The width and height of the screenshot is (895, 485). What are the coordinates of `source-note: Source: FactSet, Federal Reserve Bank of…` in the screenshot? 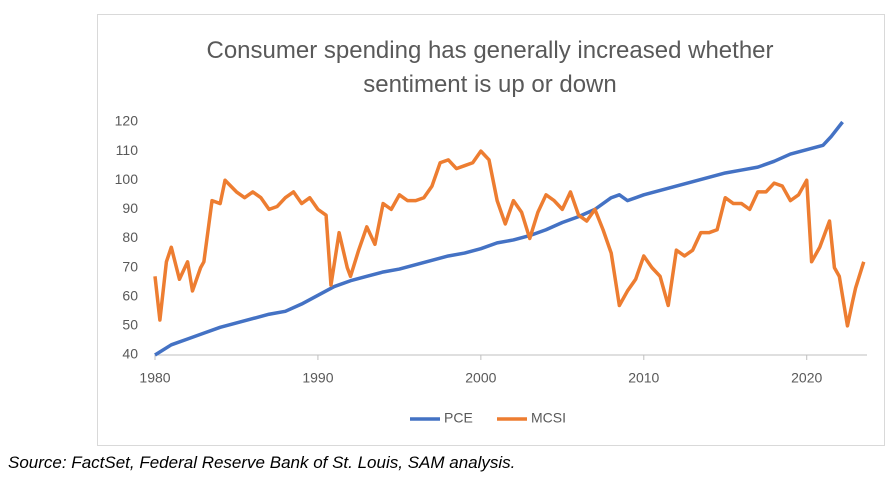 It's located at (262, 462).